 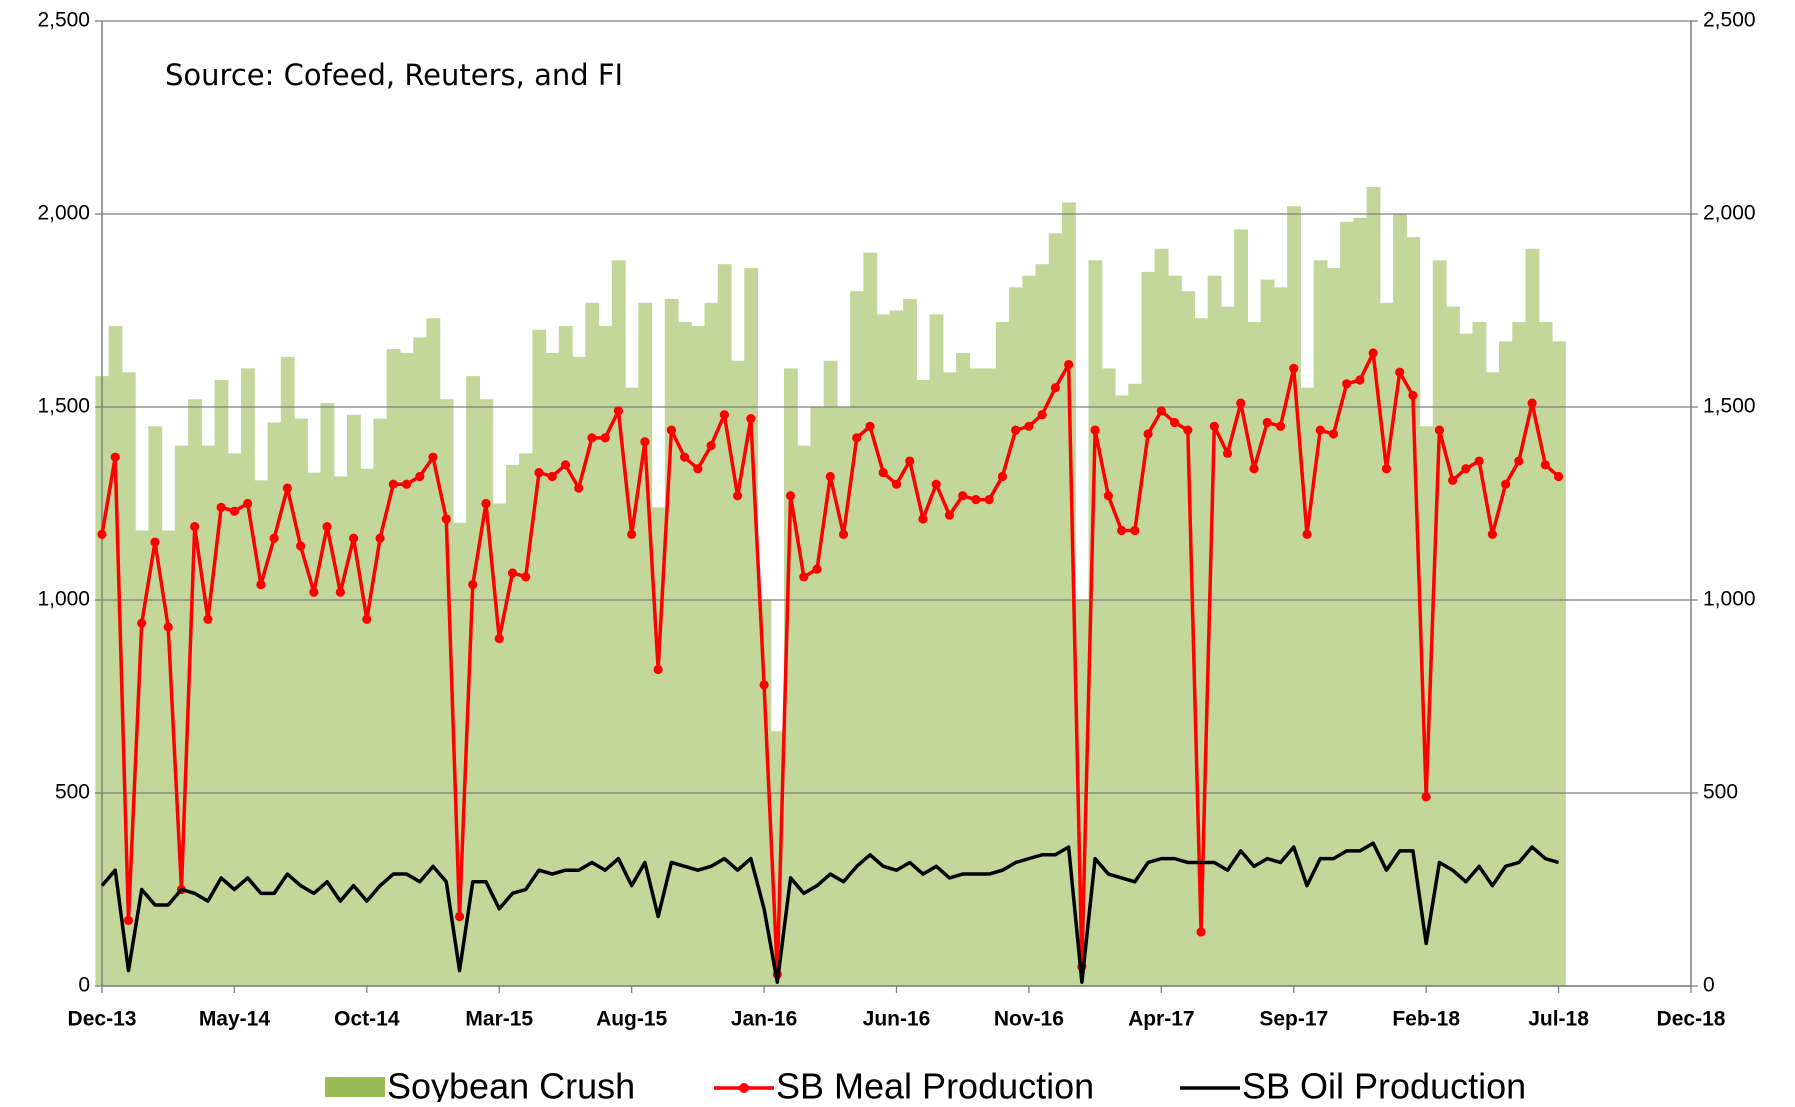 What do you see at coordinates (935, 1084) in the screenshot?
I see `legend-label: SB Meal Production` at bounding box center [935, 1084].